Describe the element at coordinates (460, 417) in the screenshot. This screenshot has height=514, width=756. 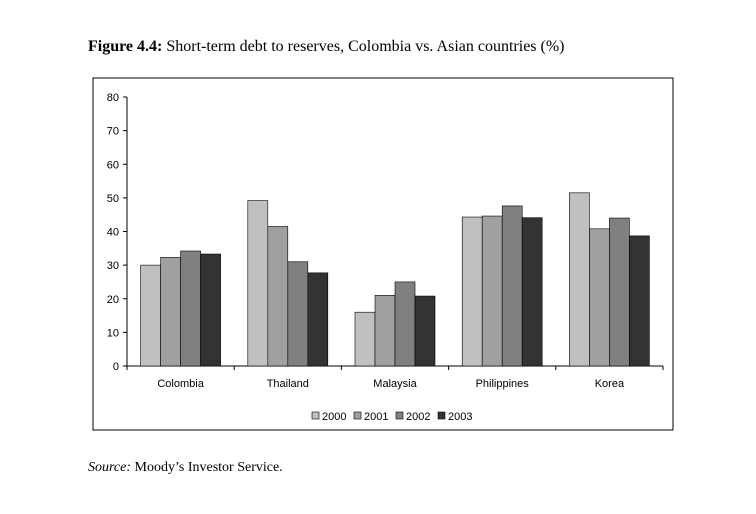
I see `legend-label: 2003` at that location.